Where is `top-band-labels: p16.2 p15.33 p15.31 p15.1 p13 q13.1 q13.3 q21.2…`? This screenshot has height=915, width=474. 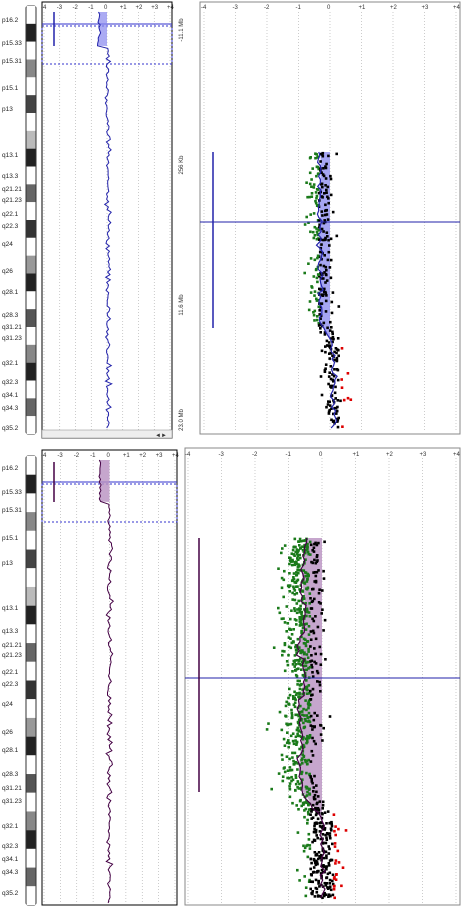
top-band-labels: p16.2 p15.33 p15.31 p15.1 p13 q13.1 q13.3 q21.2… is located at coordinates (12, 224).